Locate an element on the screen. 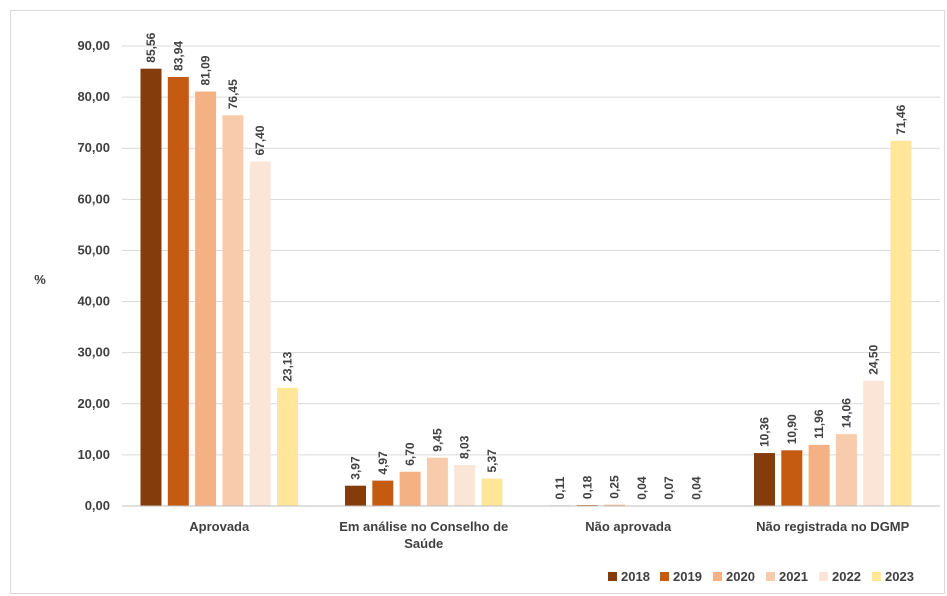 The height and width of the screenshot is (596, 947). category-label: Em análise no Conselho de Saúde is located at coordinates (423, 535).